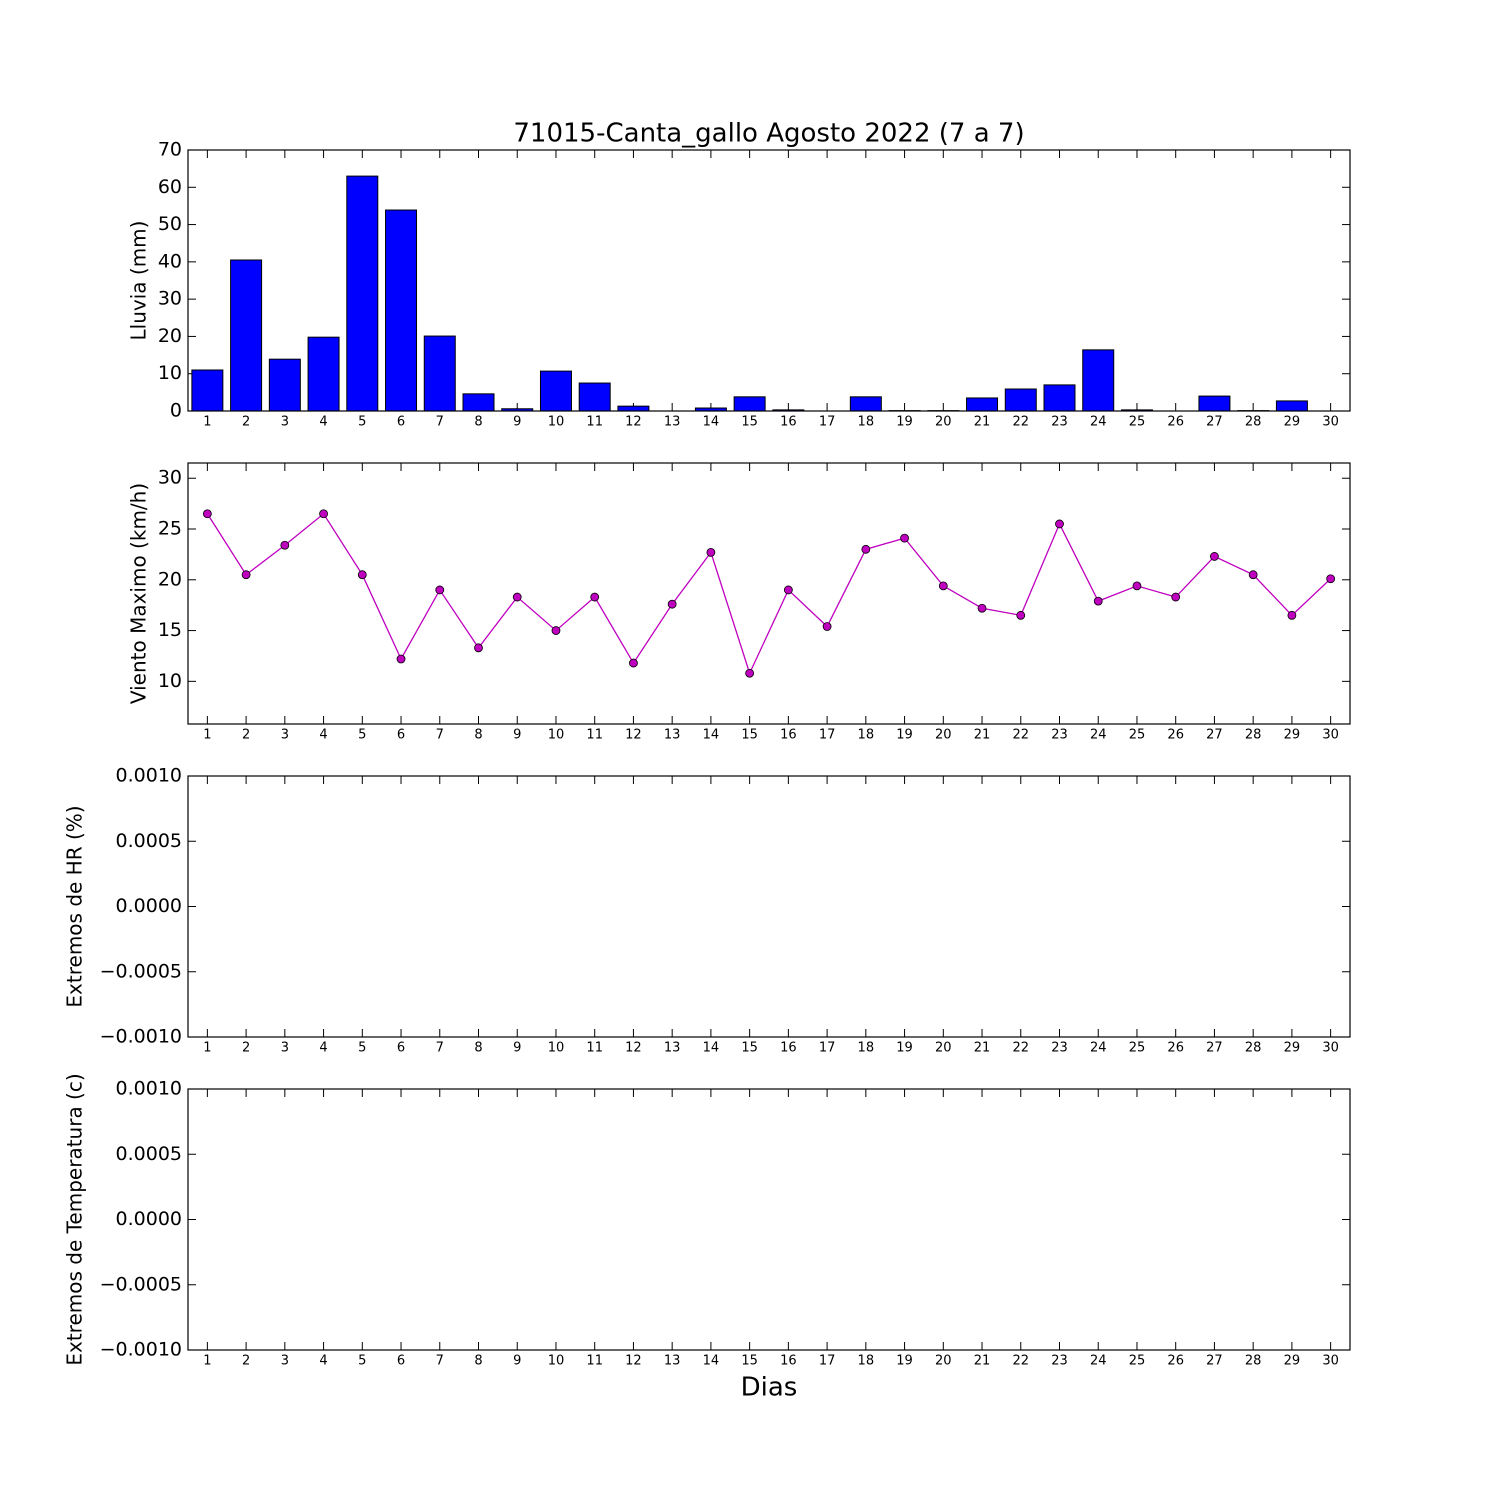  What do you see at coordinates (711, 1361) in the screenshot?
I see `x-tick-label: 14` at bounding box center [711, 1361].